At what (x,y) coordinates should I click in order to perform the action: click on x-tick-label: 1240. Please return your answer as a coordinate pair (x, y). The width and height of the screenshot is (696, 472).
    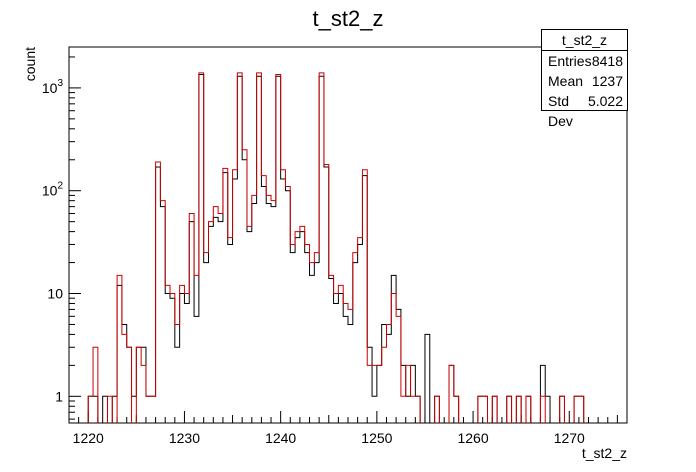
    Looking at the image, I should click on (280, 438).